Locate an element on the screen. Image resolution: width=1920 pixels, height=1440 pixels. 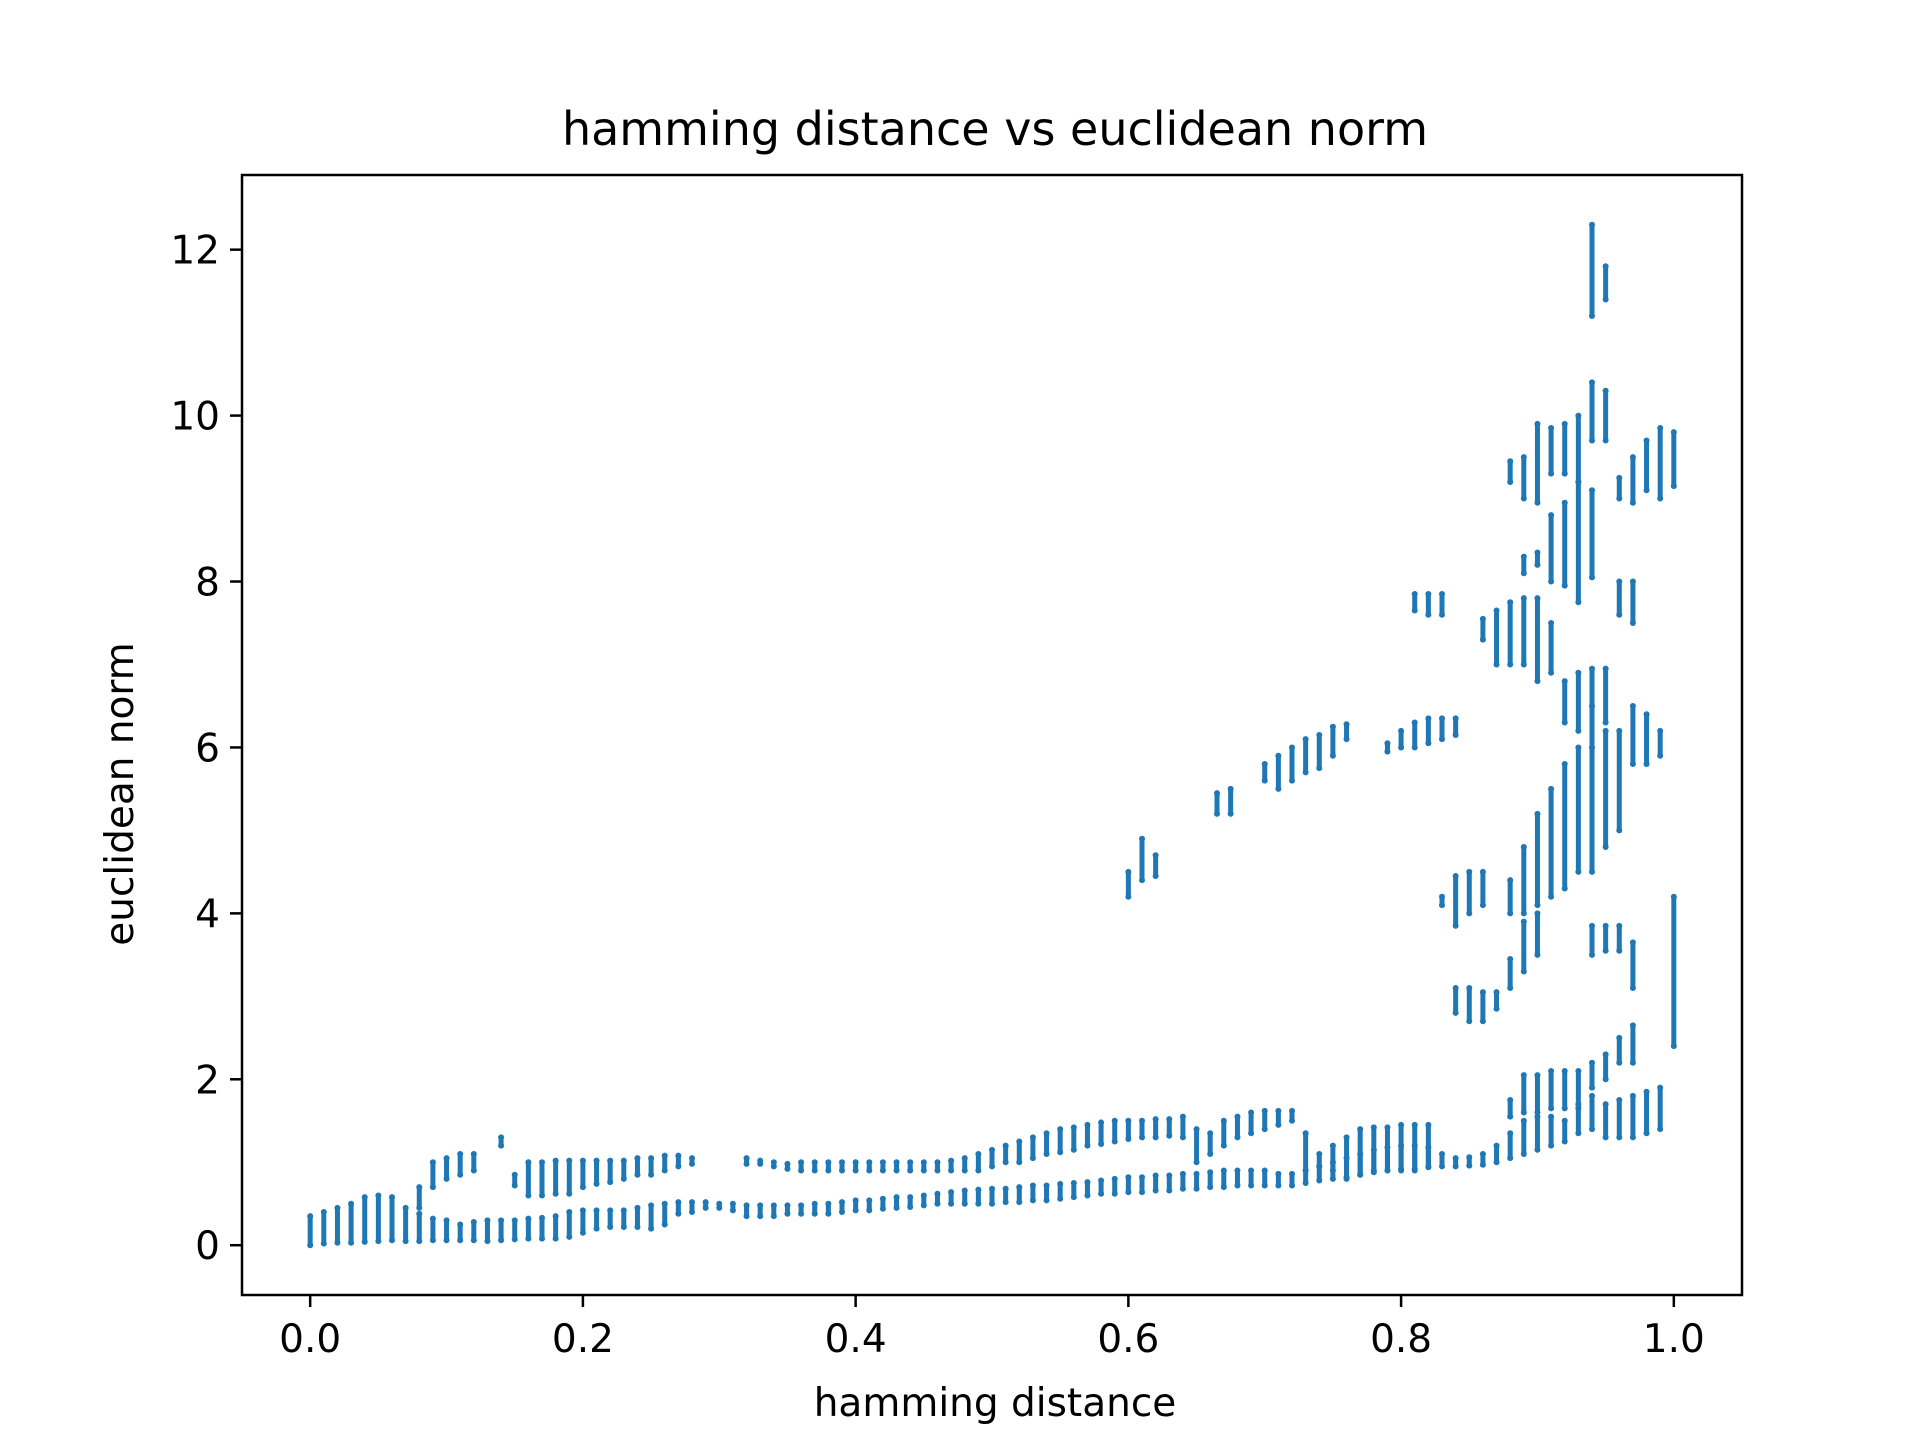
x-tick-label: 0.2 is located at coordinates (583, 1339).